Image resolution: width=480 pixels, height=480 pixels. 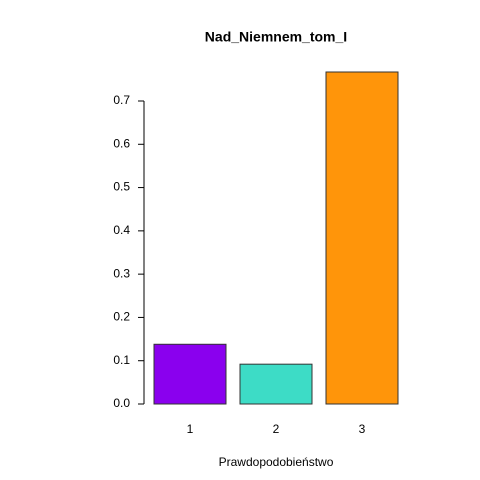 I want to click on y-tick-label: 0.2, so click(x=121, y=317).